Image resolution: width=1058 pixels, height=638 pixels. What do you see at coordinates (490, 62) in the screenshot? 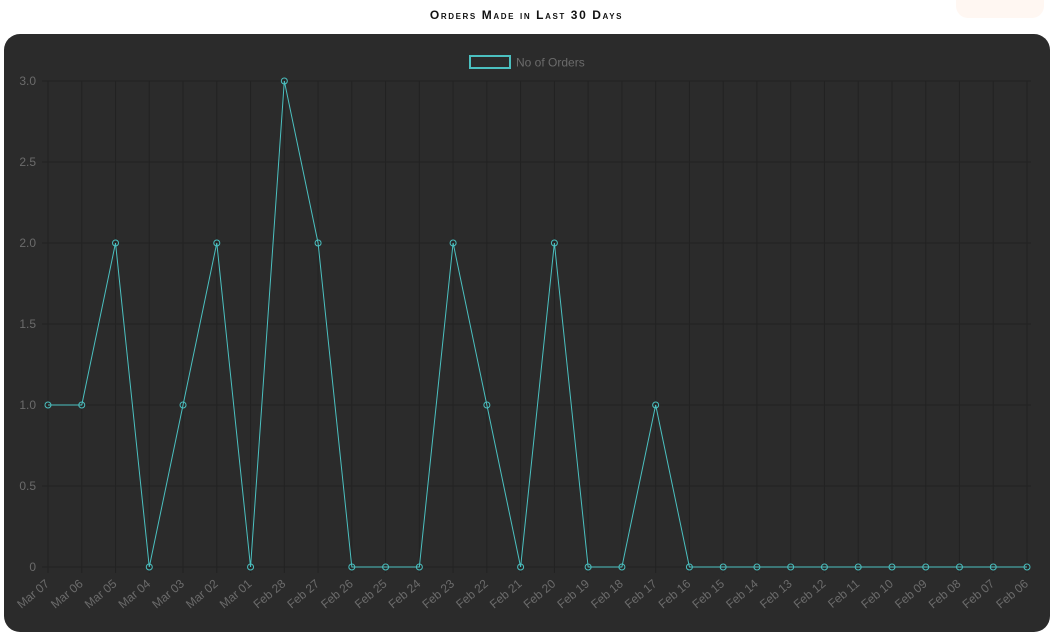
I see `legend-swatch` at bounding box center [490, 62].